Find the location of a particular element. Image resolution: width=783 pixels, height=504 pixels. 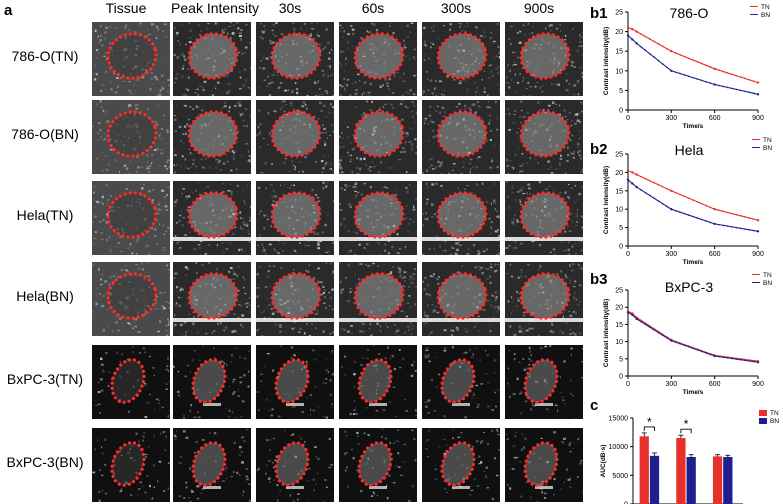

y-axis-label: Contrast intensity(dB) is located at coordinates (606, 61).